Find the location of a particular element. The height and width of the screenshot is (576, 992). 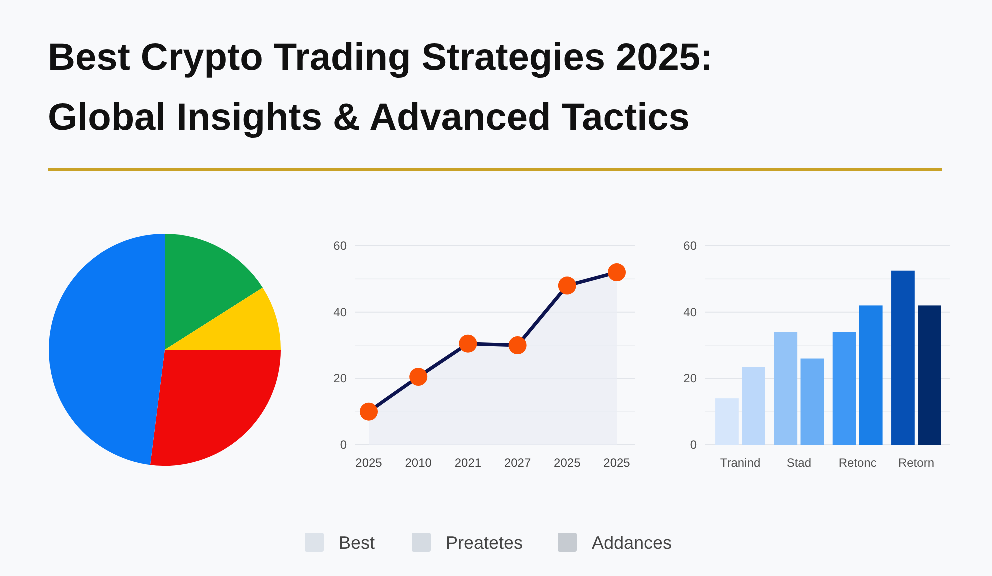

x-tick-label: 2021 is located at coordinates (468, 463).